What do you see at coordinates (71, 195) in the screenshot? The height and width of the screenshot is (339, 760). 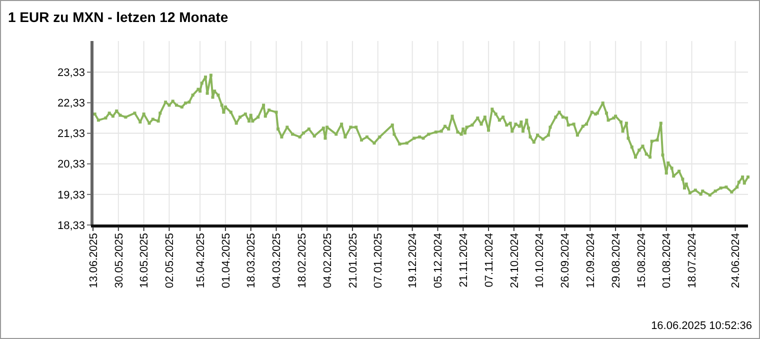 I see `y-tick-label: 19,33` at bounding box center [71, 195].